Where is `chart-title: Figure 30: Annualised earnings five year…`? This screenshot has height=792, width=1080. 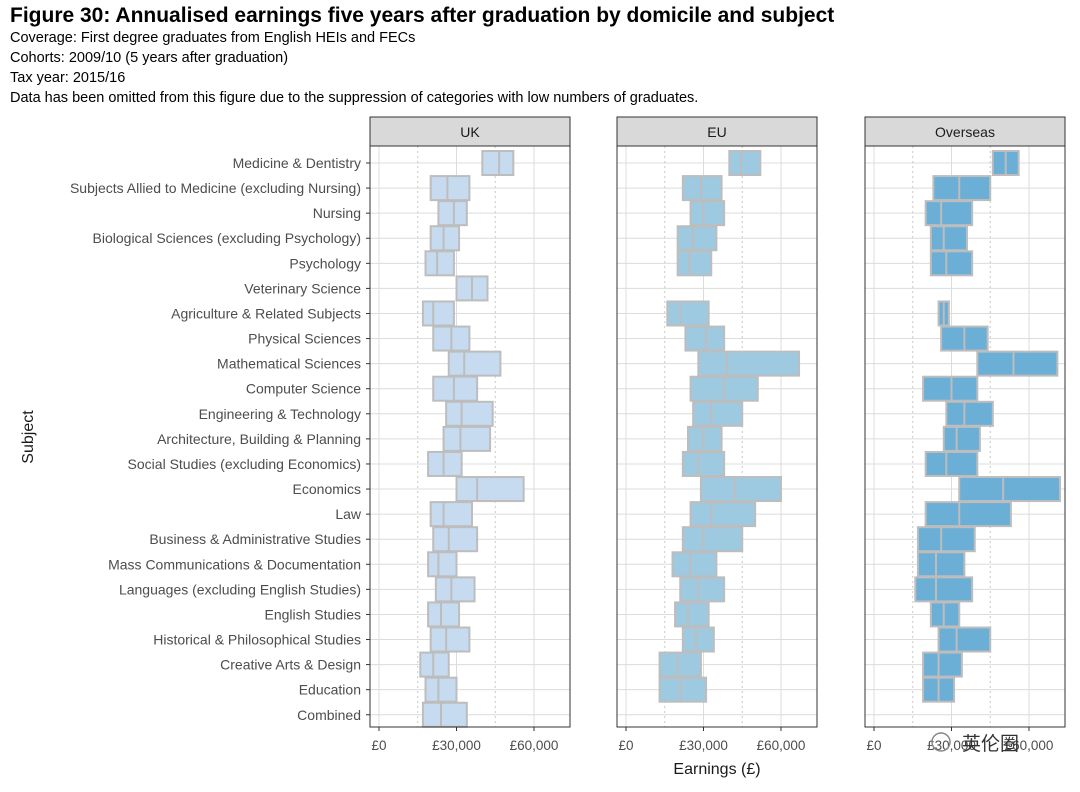 chart-title: Figure 30: Annualised earnings five year… is located at coordinates (422, 15).